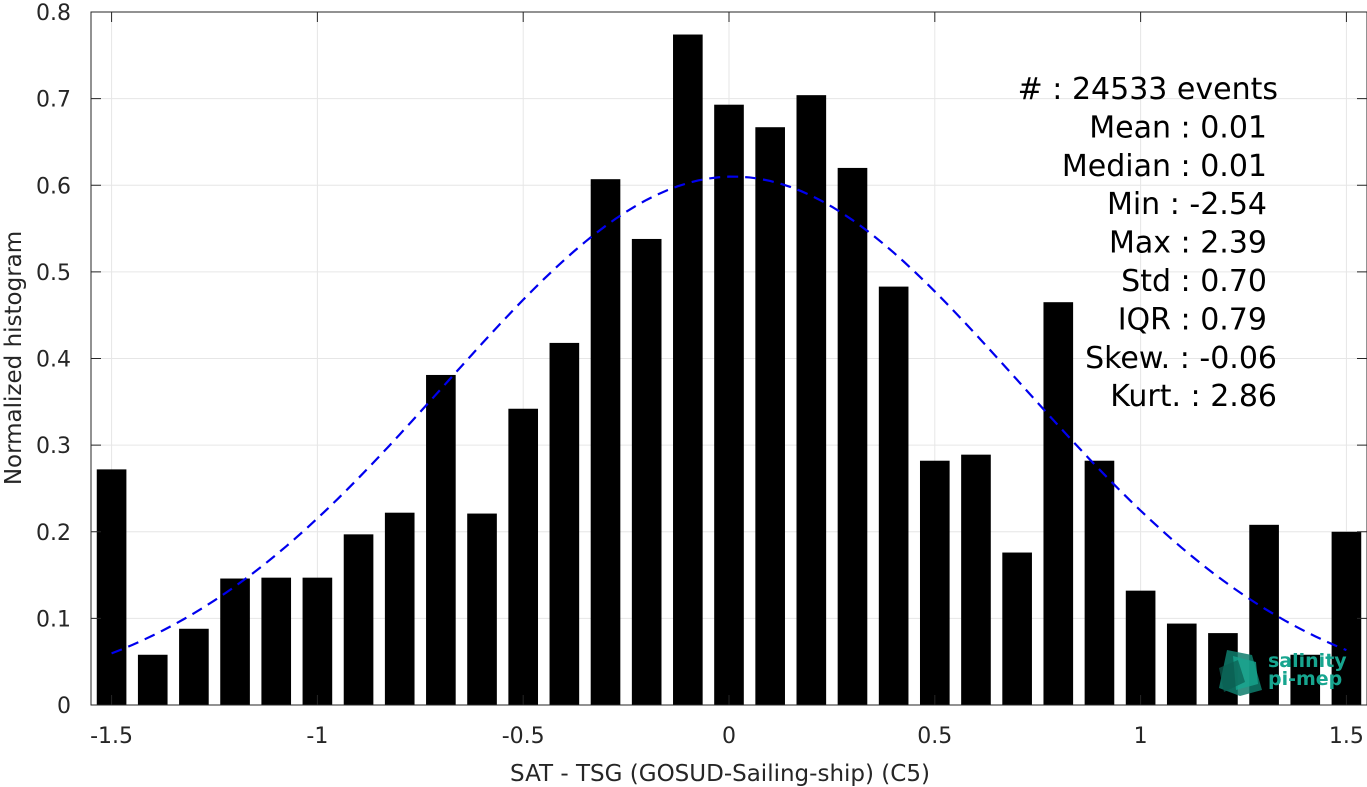 The height and width of the screenshot is (787, 1367). I want to click on x-tick-label: -0.5, so click(523, 736).